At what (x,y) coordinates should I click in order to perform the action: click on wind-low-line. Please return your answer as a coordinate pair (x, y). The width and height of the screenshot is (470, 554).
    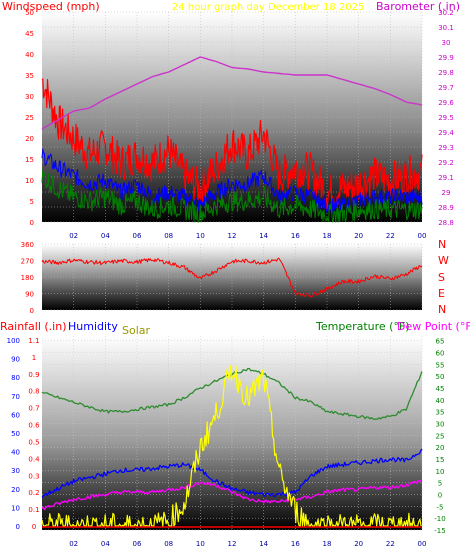
    Looking at the image, I should click on (232, 196).